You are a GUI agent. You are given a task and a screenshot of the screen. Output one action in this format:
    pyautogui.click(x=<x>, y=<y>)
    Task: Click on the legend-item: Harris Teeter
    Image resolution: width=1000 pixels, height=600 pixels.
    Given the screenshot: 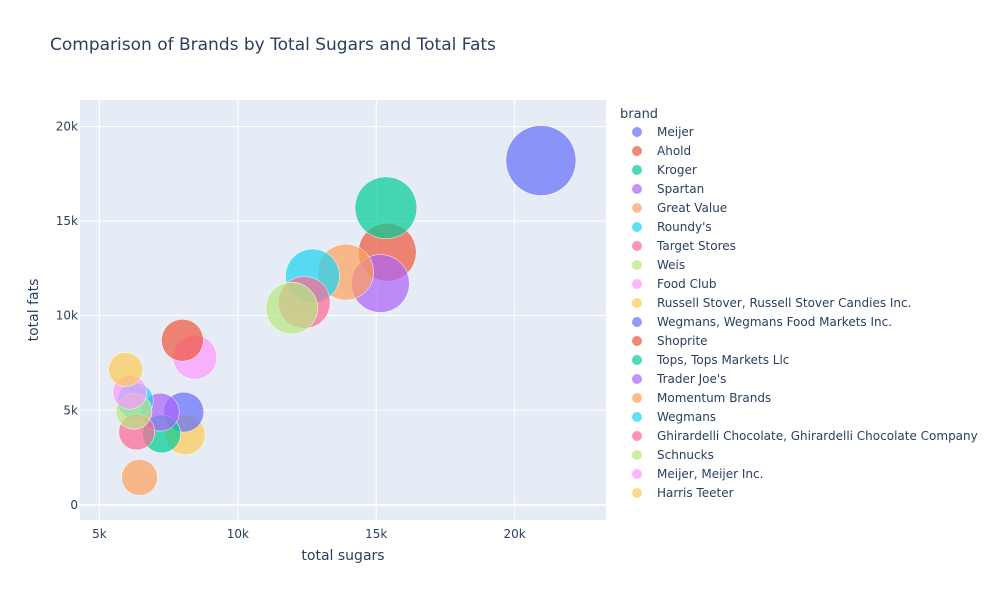 What is the action you would take?
    pyautogui.click(x=683, y=493)
    